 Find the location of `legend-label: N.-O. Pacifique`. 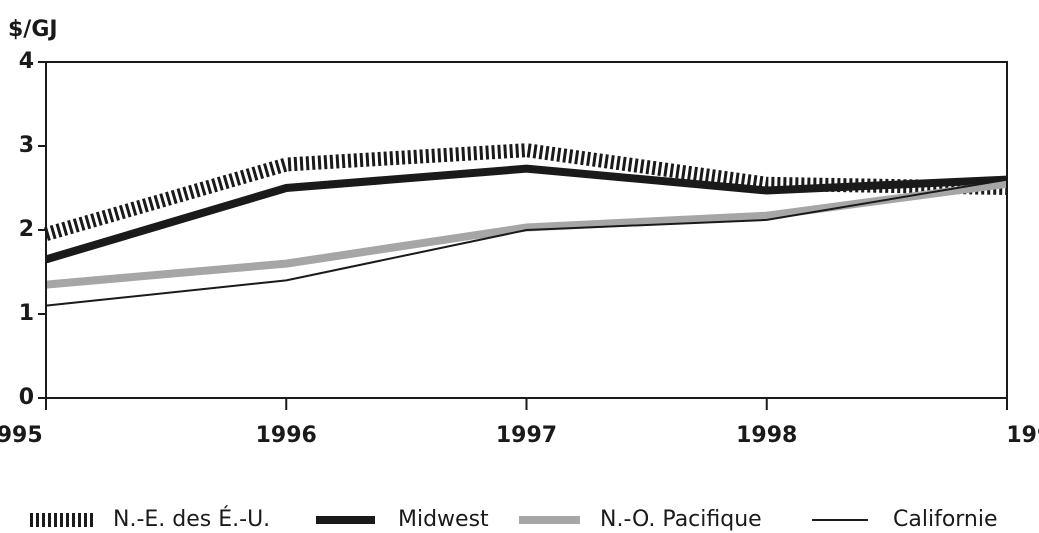

legend-label: N.-O. Pacifique is located at coordinates (681, 519).